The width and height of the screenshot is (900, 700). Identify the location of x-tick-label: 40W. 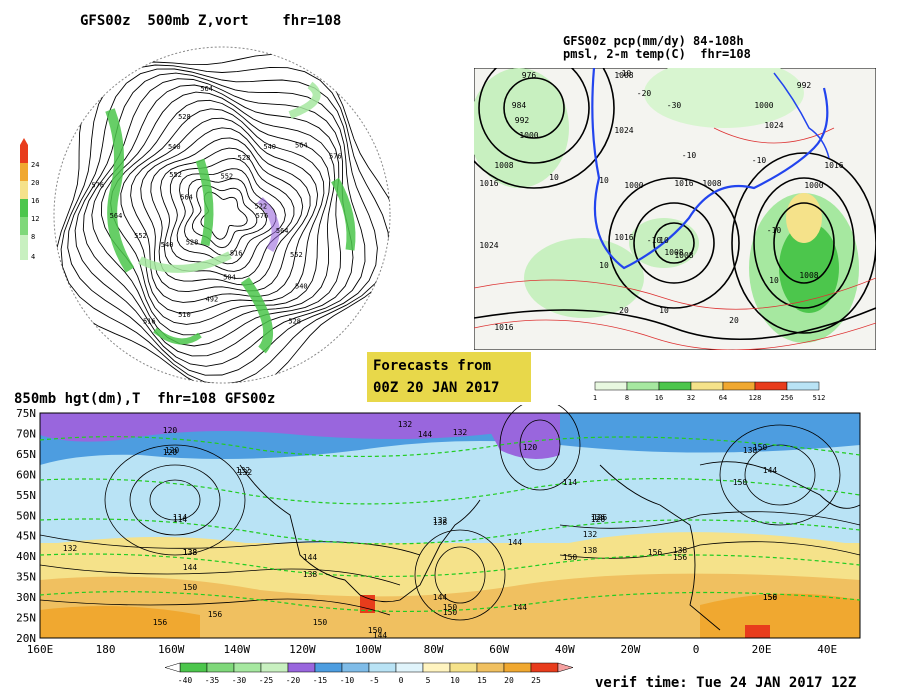
(565, 649).